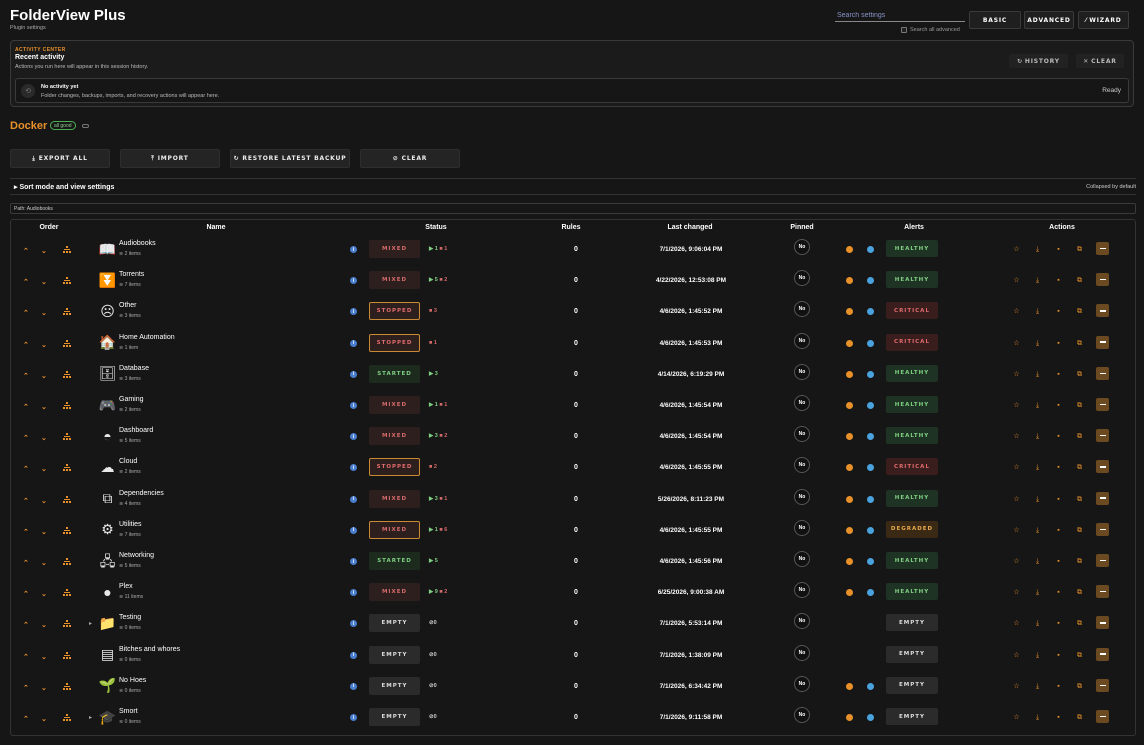  What do you see at coordinates (137, 243) in the screenshot?
I see `folder-name: Audiobooks` at bounding box center [137, 243].